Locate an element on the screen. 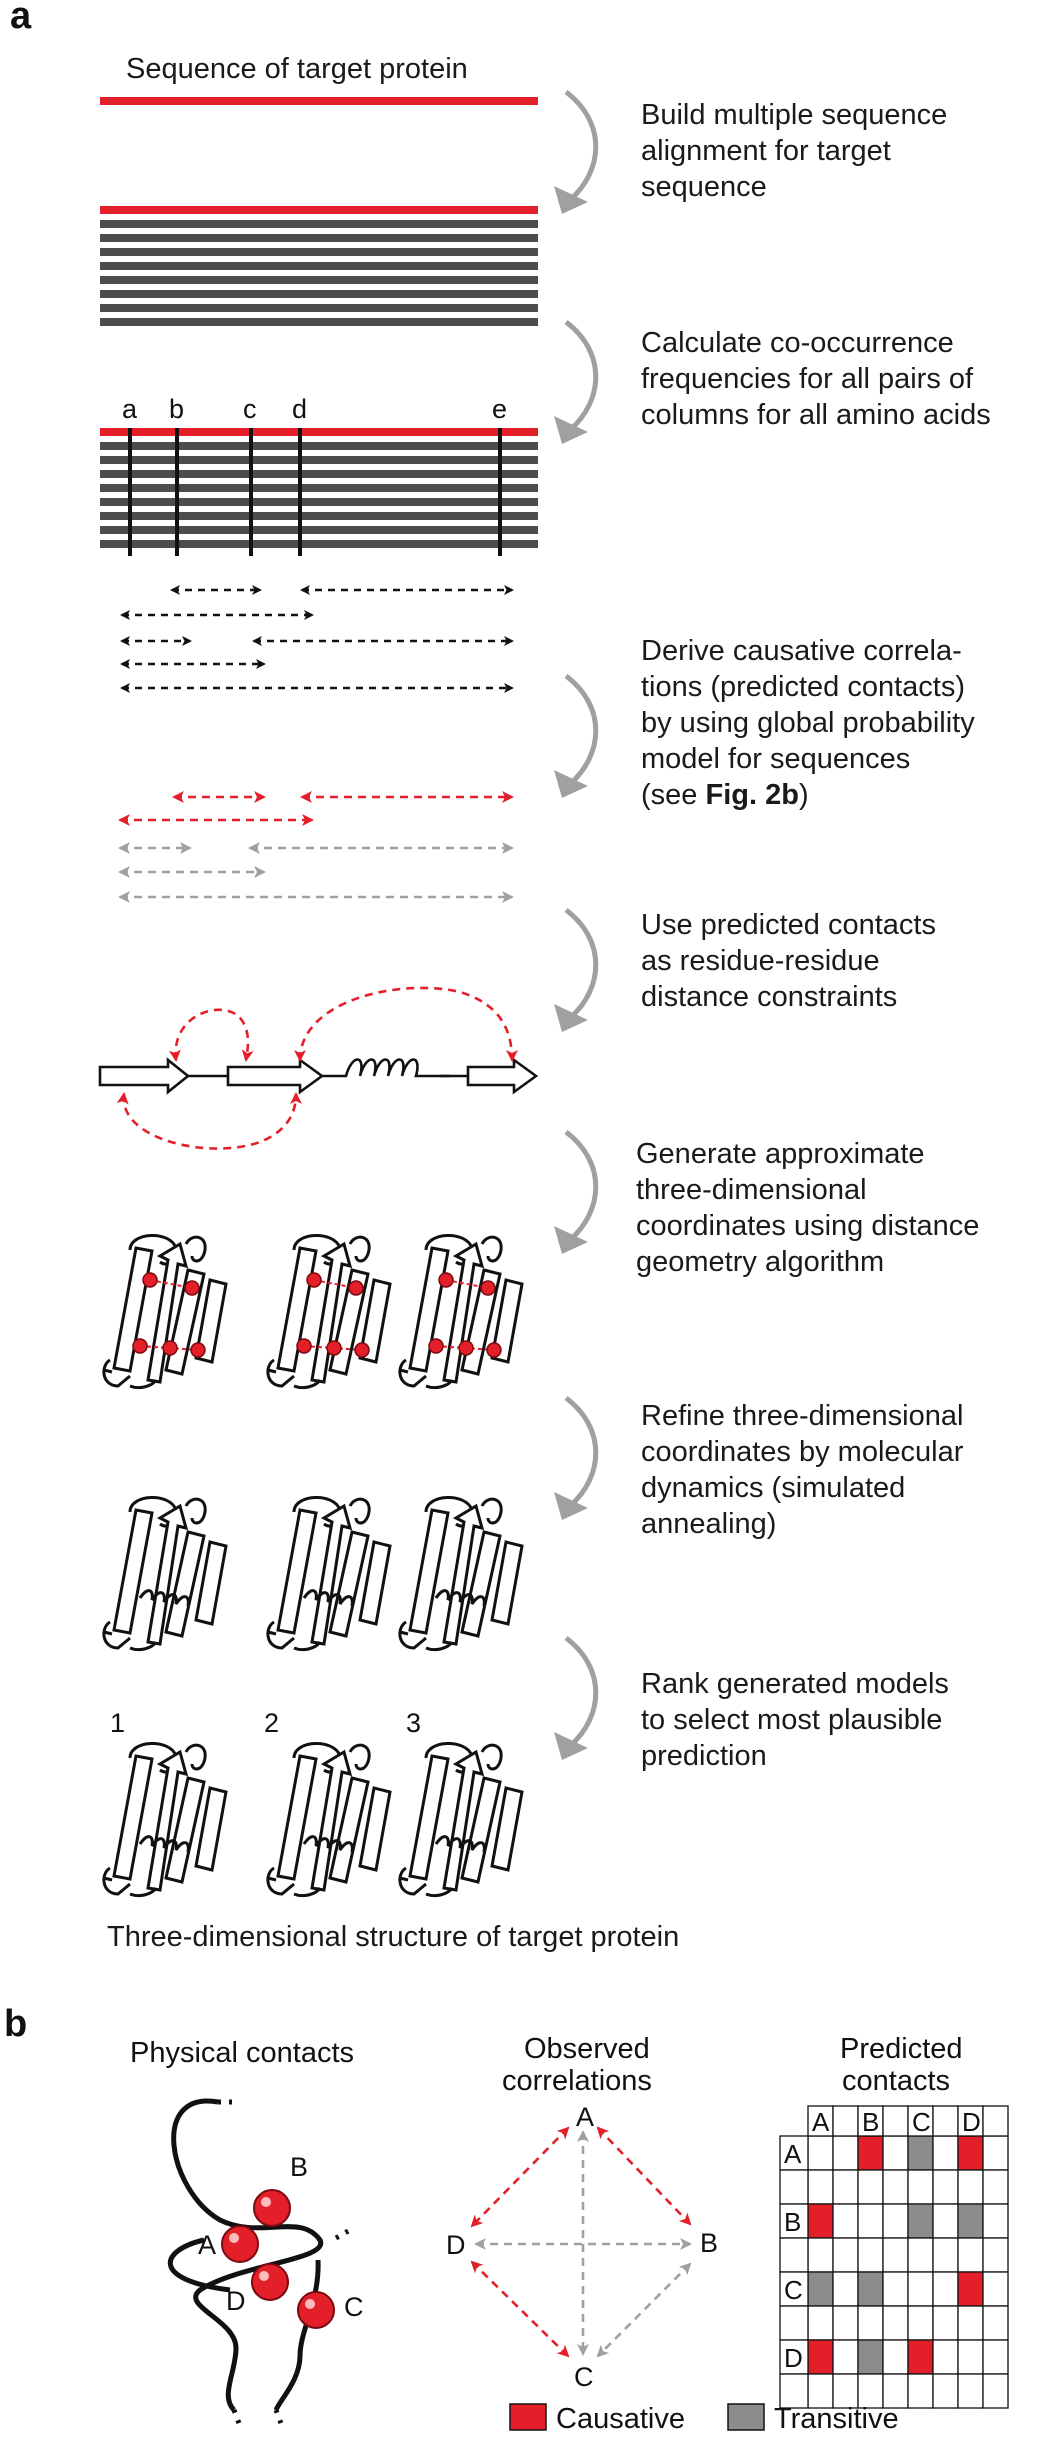 This screenshot has width=1050, height=2441. step-7-line-1: Rank generated models is located at coordinates (795, 1684).